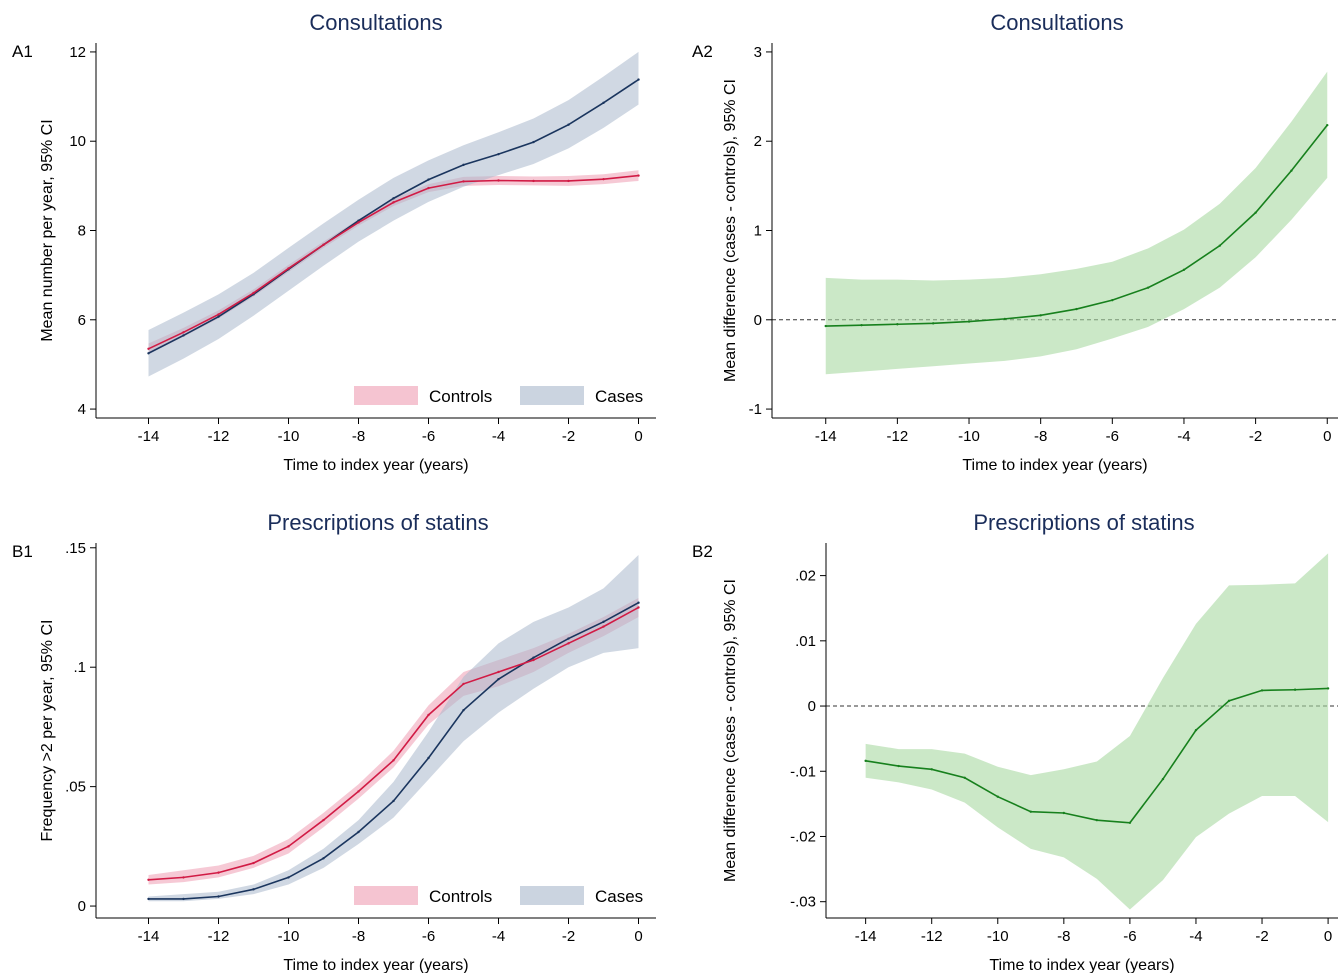  I want to click on x-axis-title: Time to index year (years), so click(375, 965).